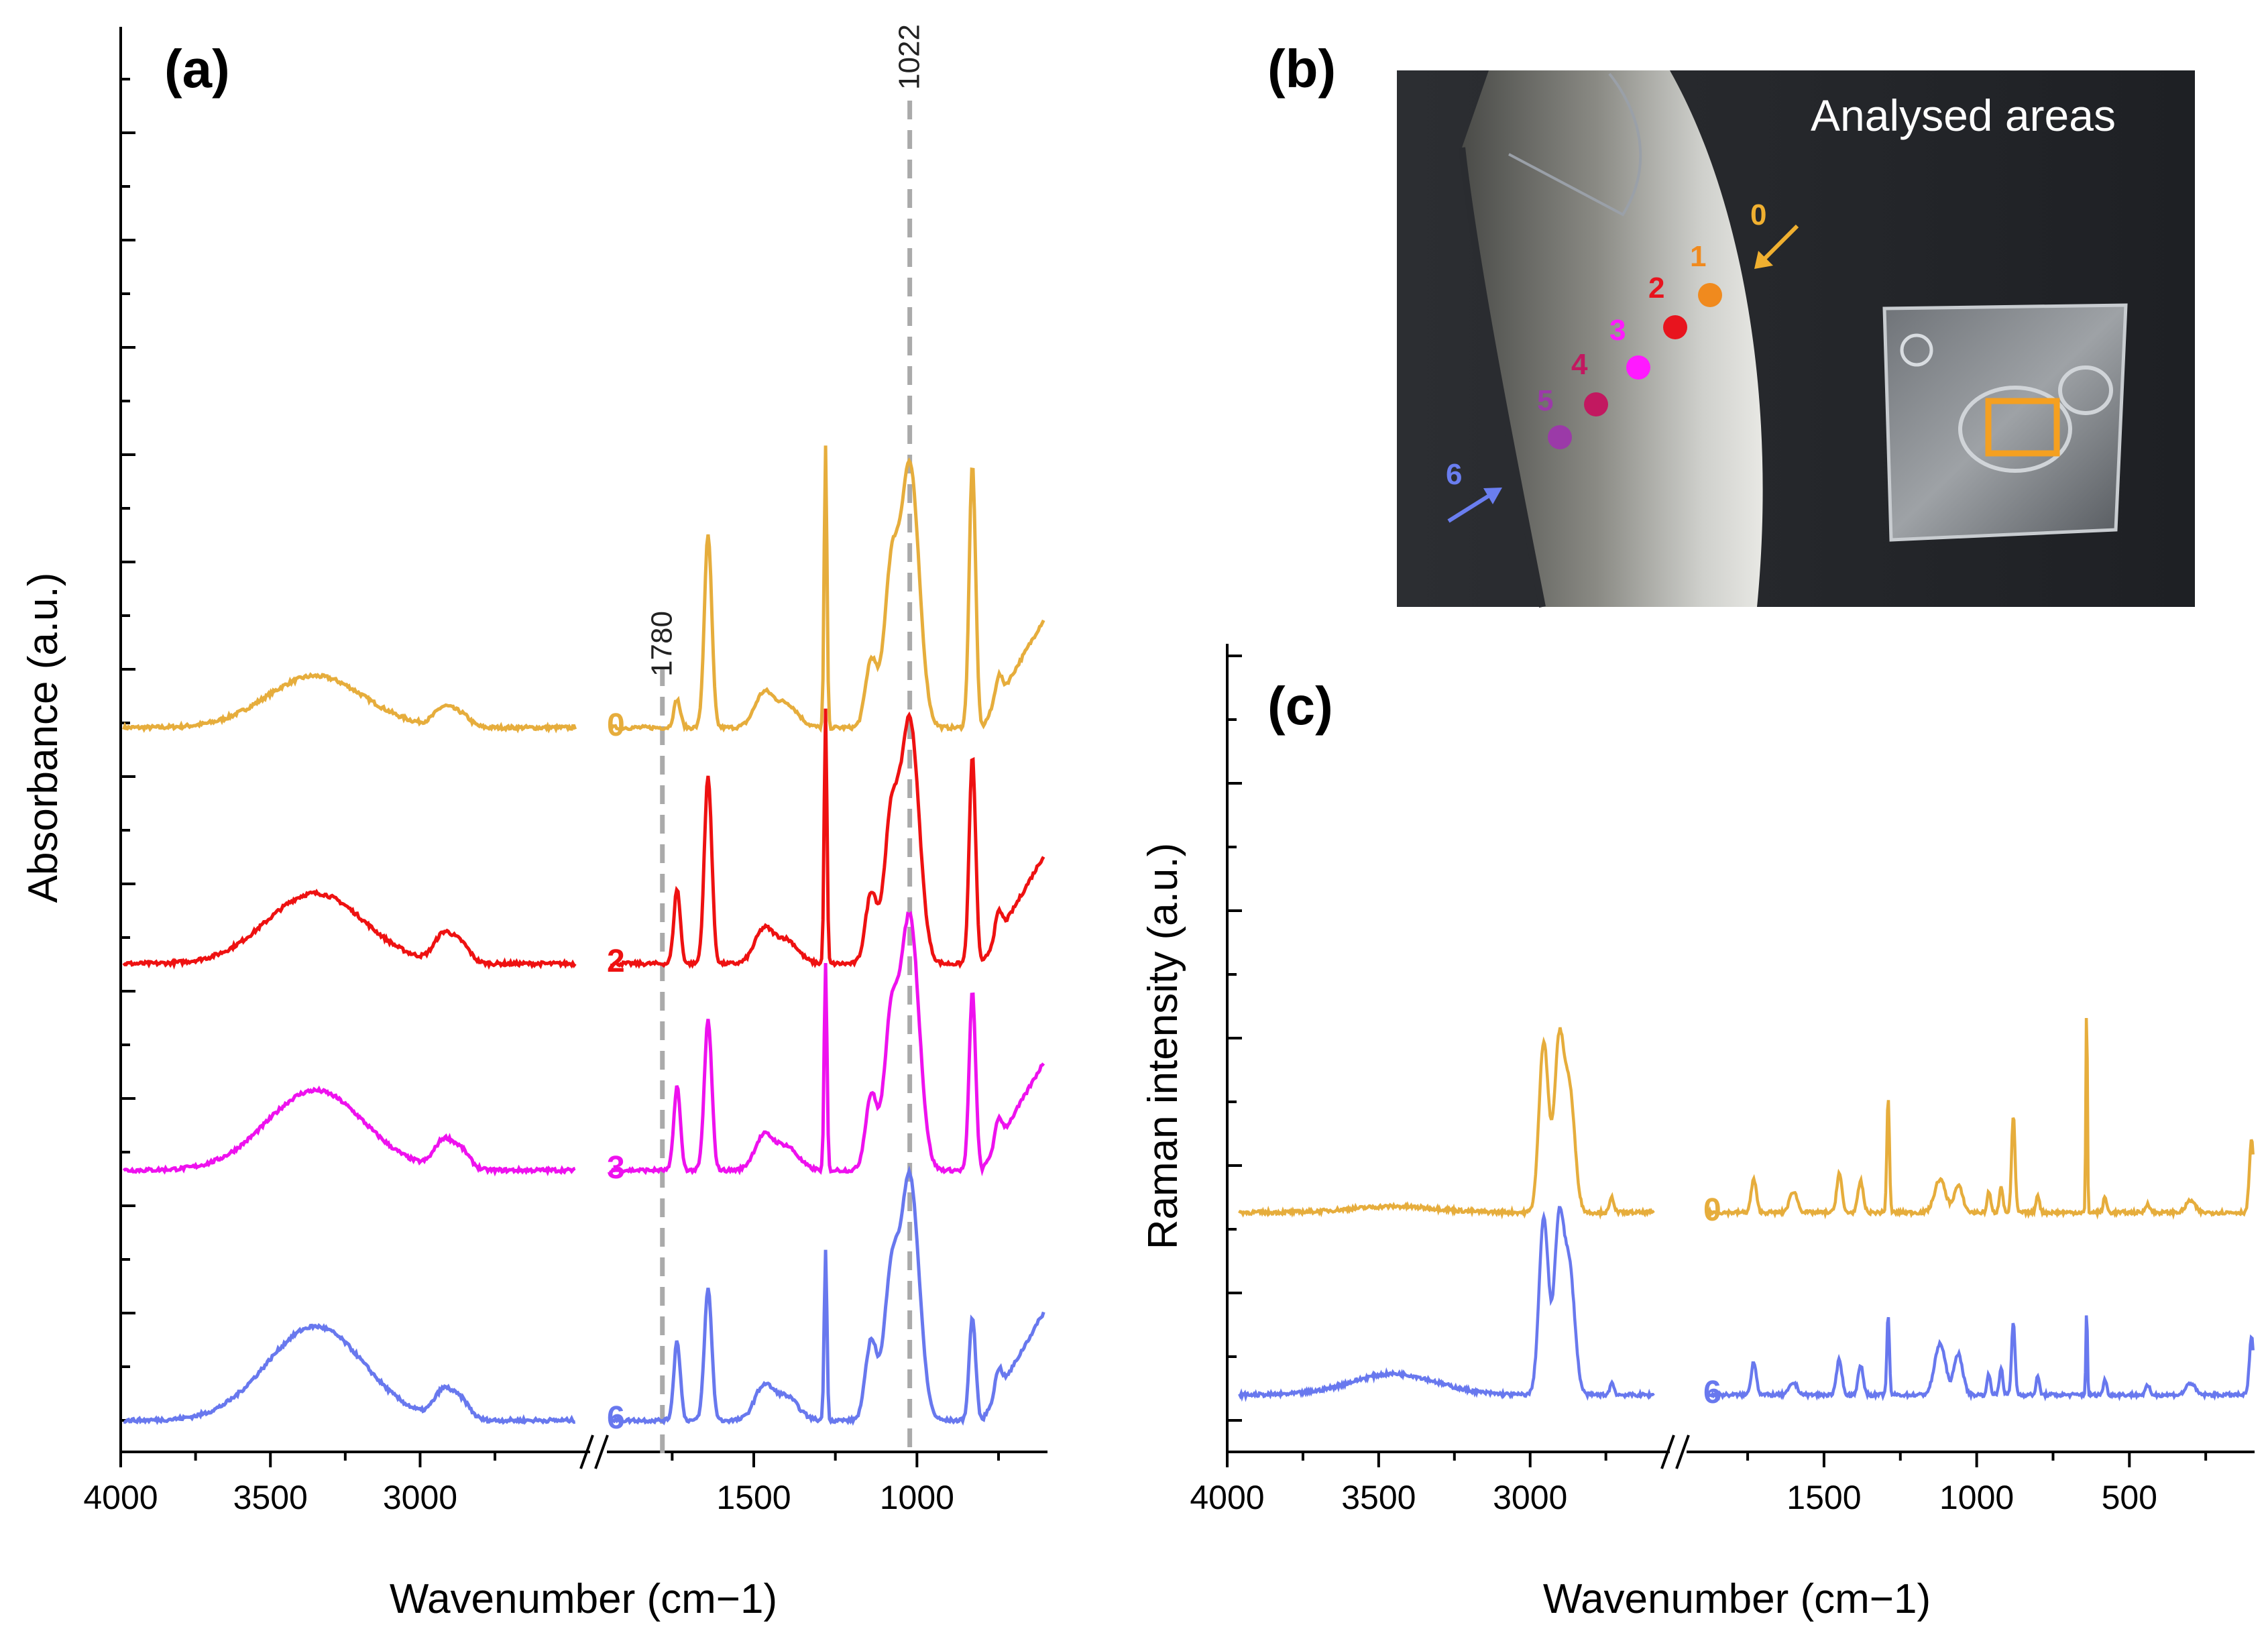  I want to click on spot-label-5: 5, so click(1545, 401).